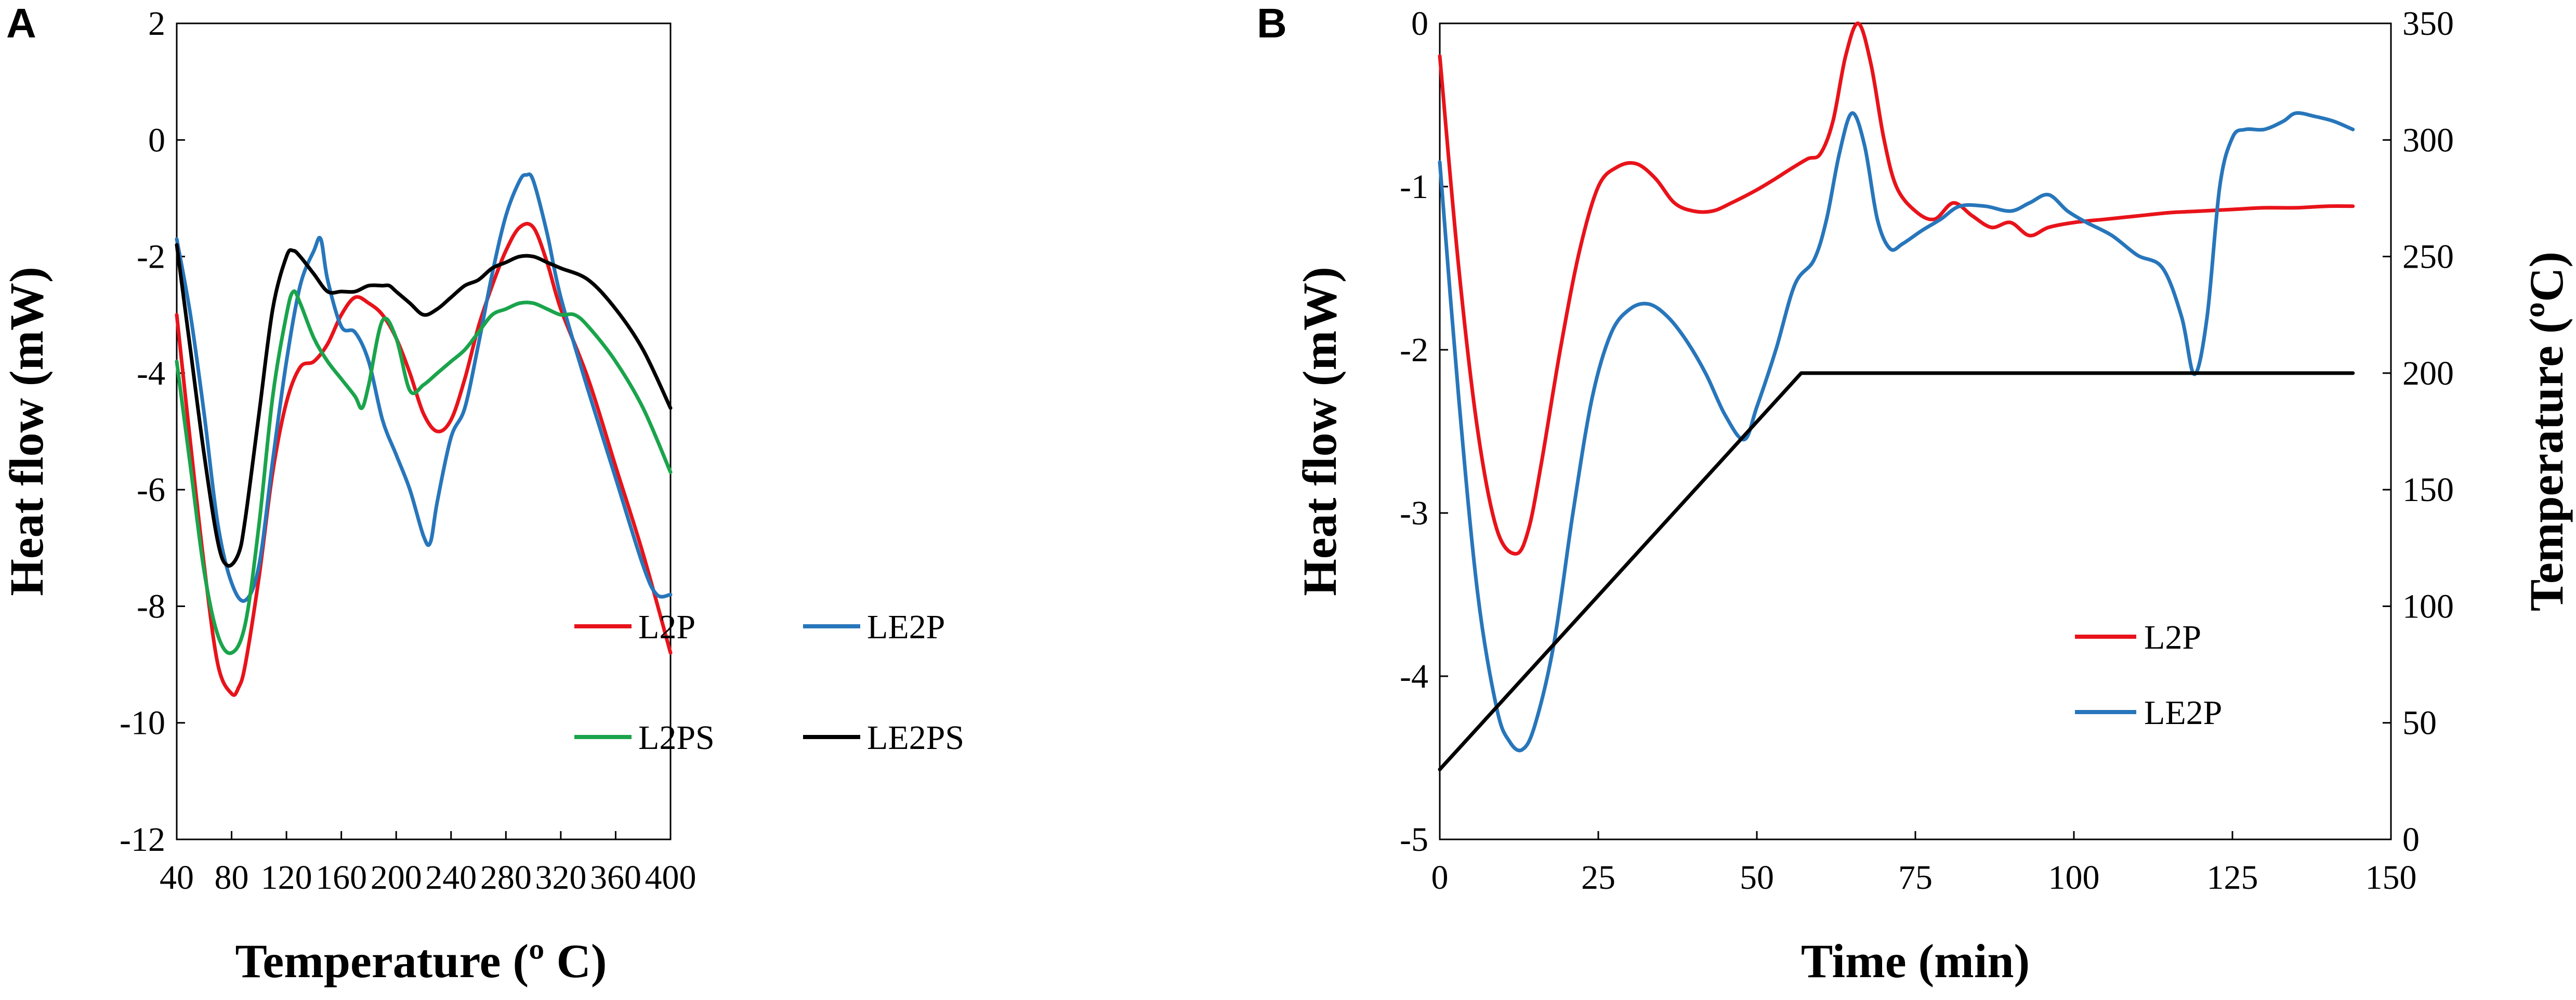  What do you see at coordinates (2428, 24) in the screenshot?
I see `y2-tick-label: 350` at bounding box center [2428, 24].